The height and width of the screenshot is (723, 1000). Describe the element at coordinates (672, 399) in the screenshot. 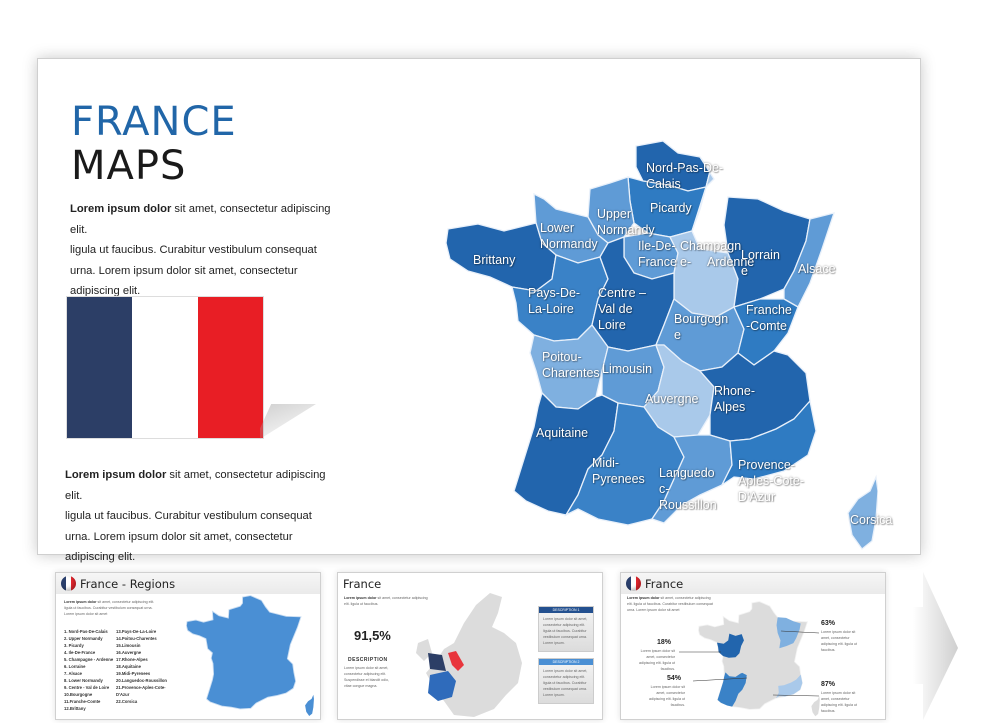

I see `label-auvergne: Auvergne` at that location.